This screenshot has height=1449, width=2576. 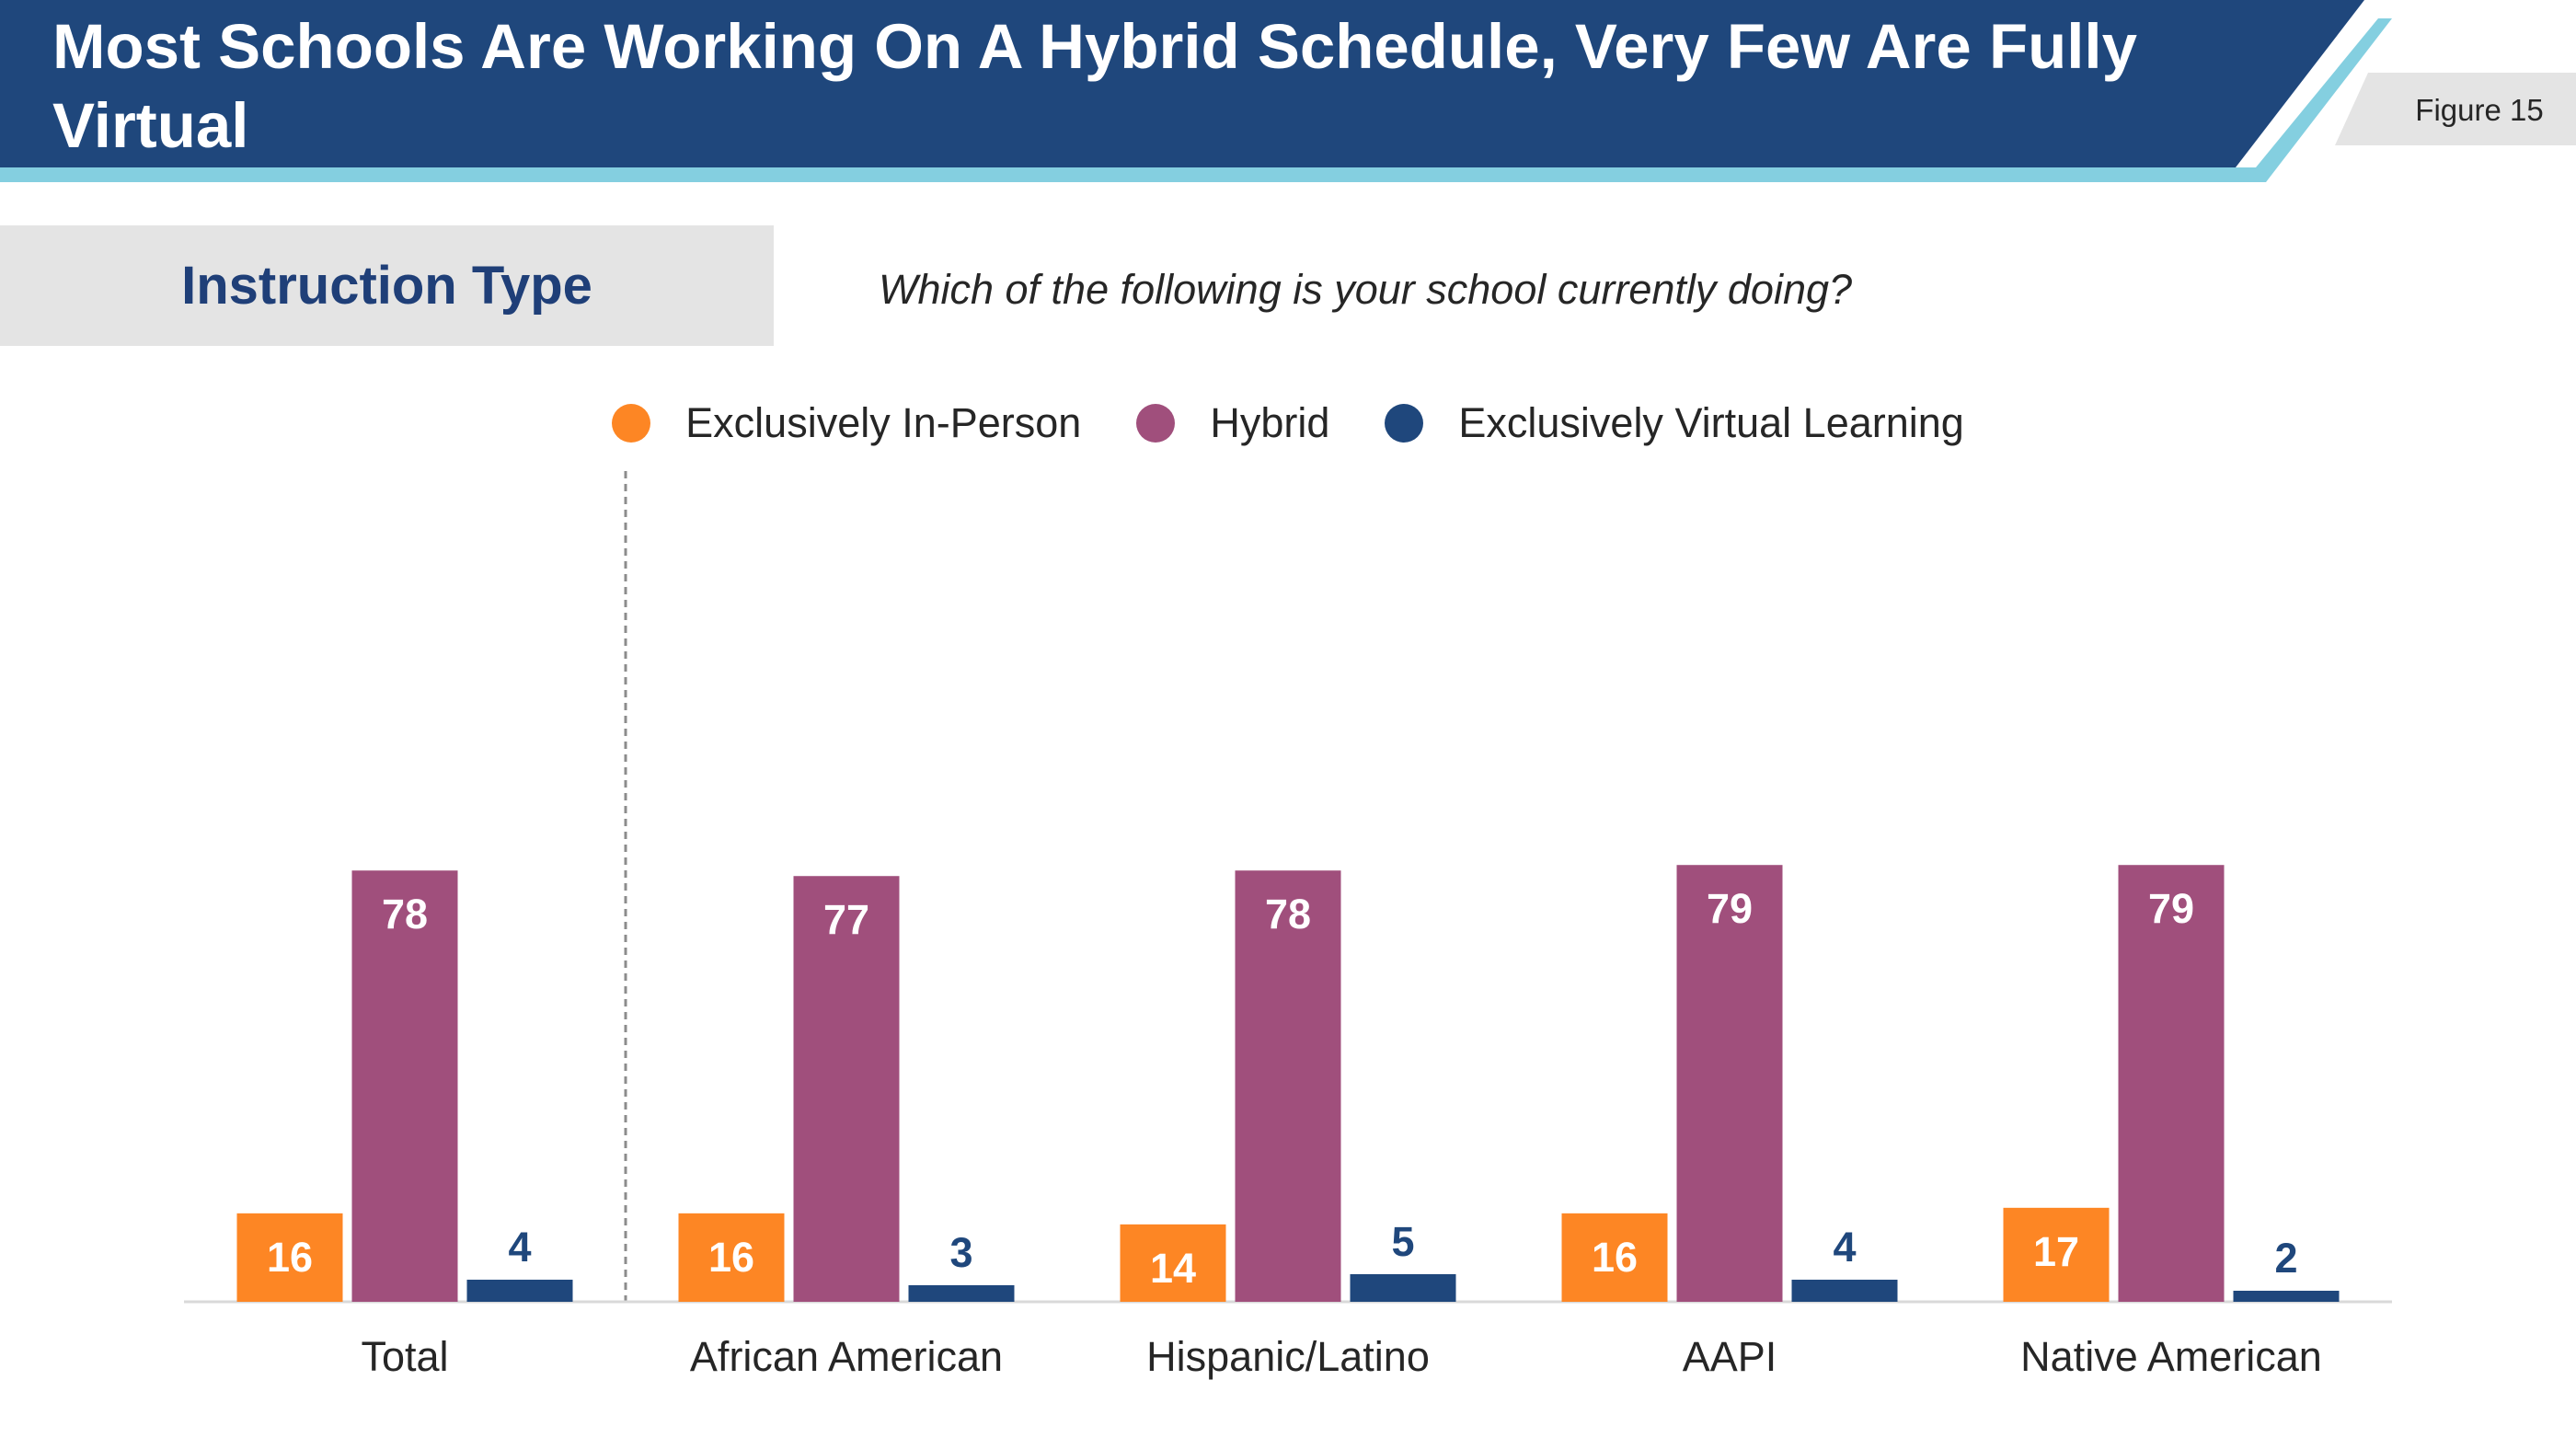 I want to click on data-label-hybrid-native-american: 79, so click(x=2171, y=908).